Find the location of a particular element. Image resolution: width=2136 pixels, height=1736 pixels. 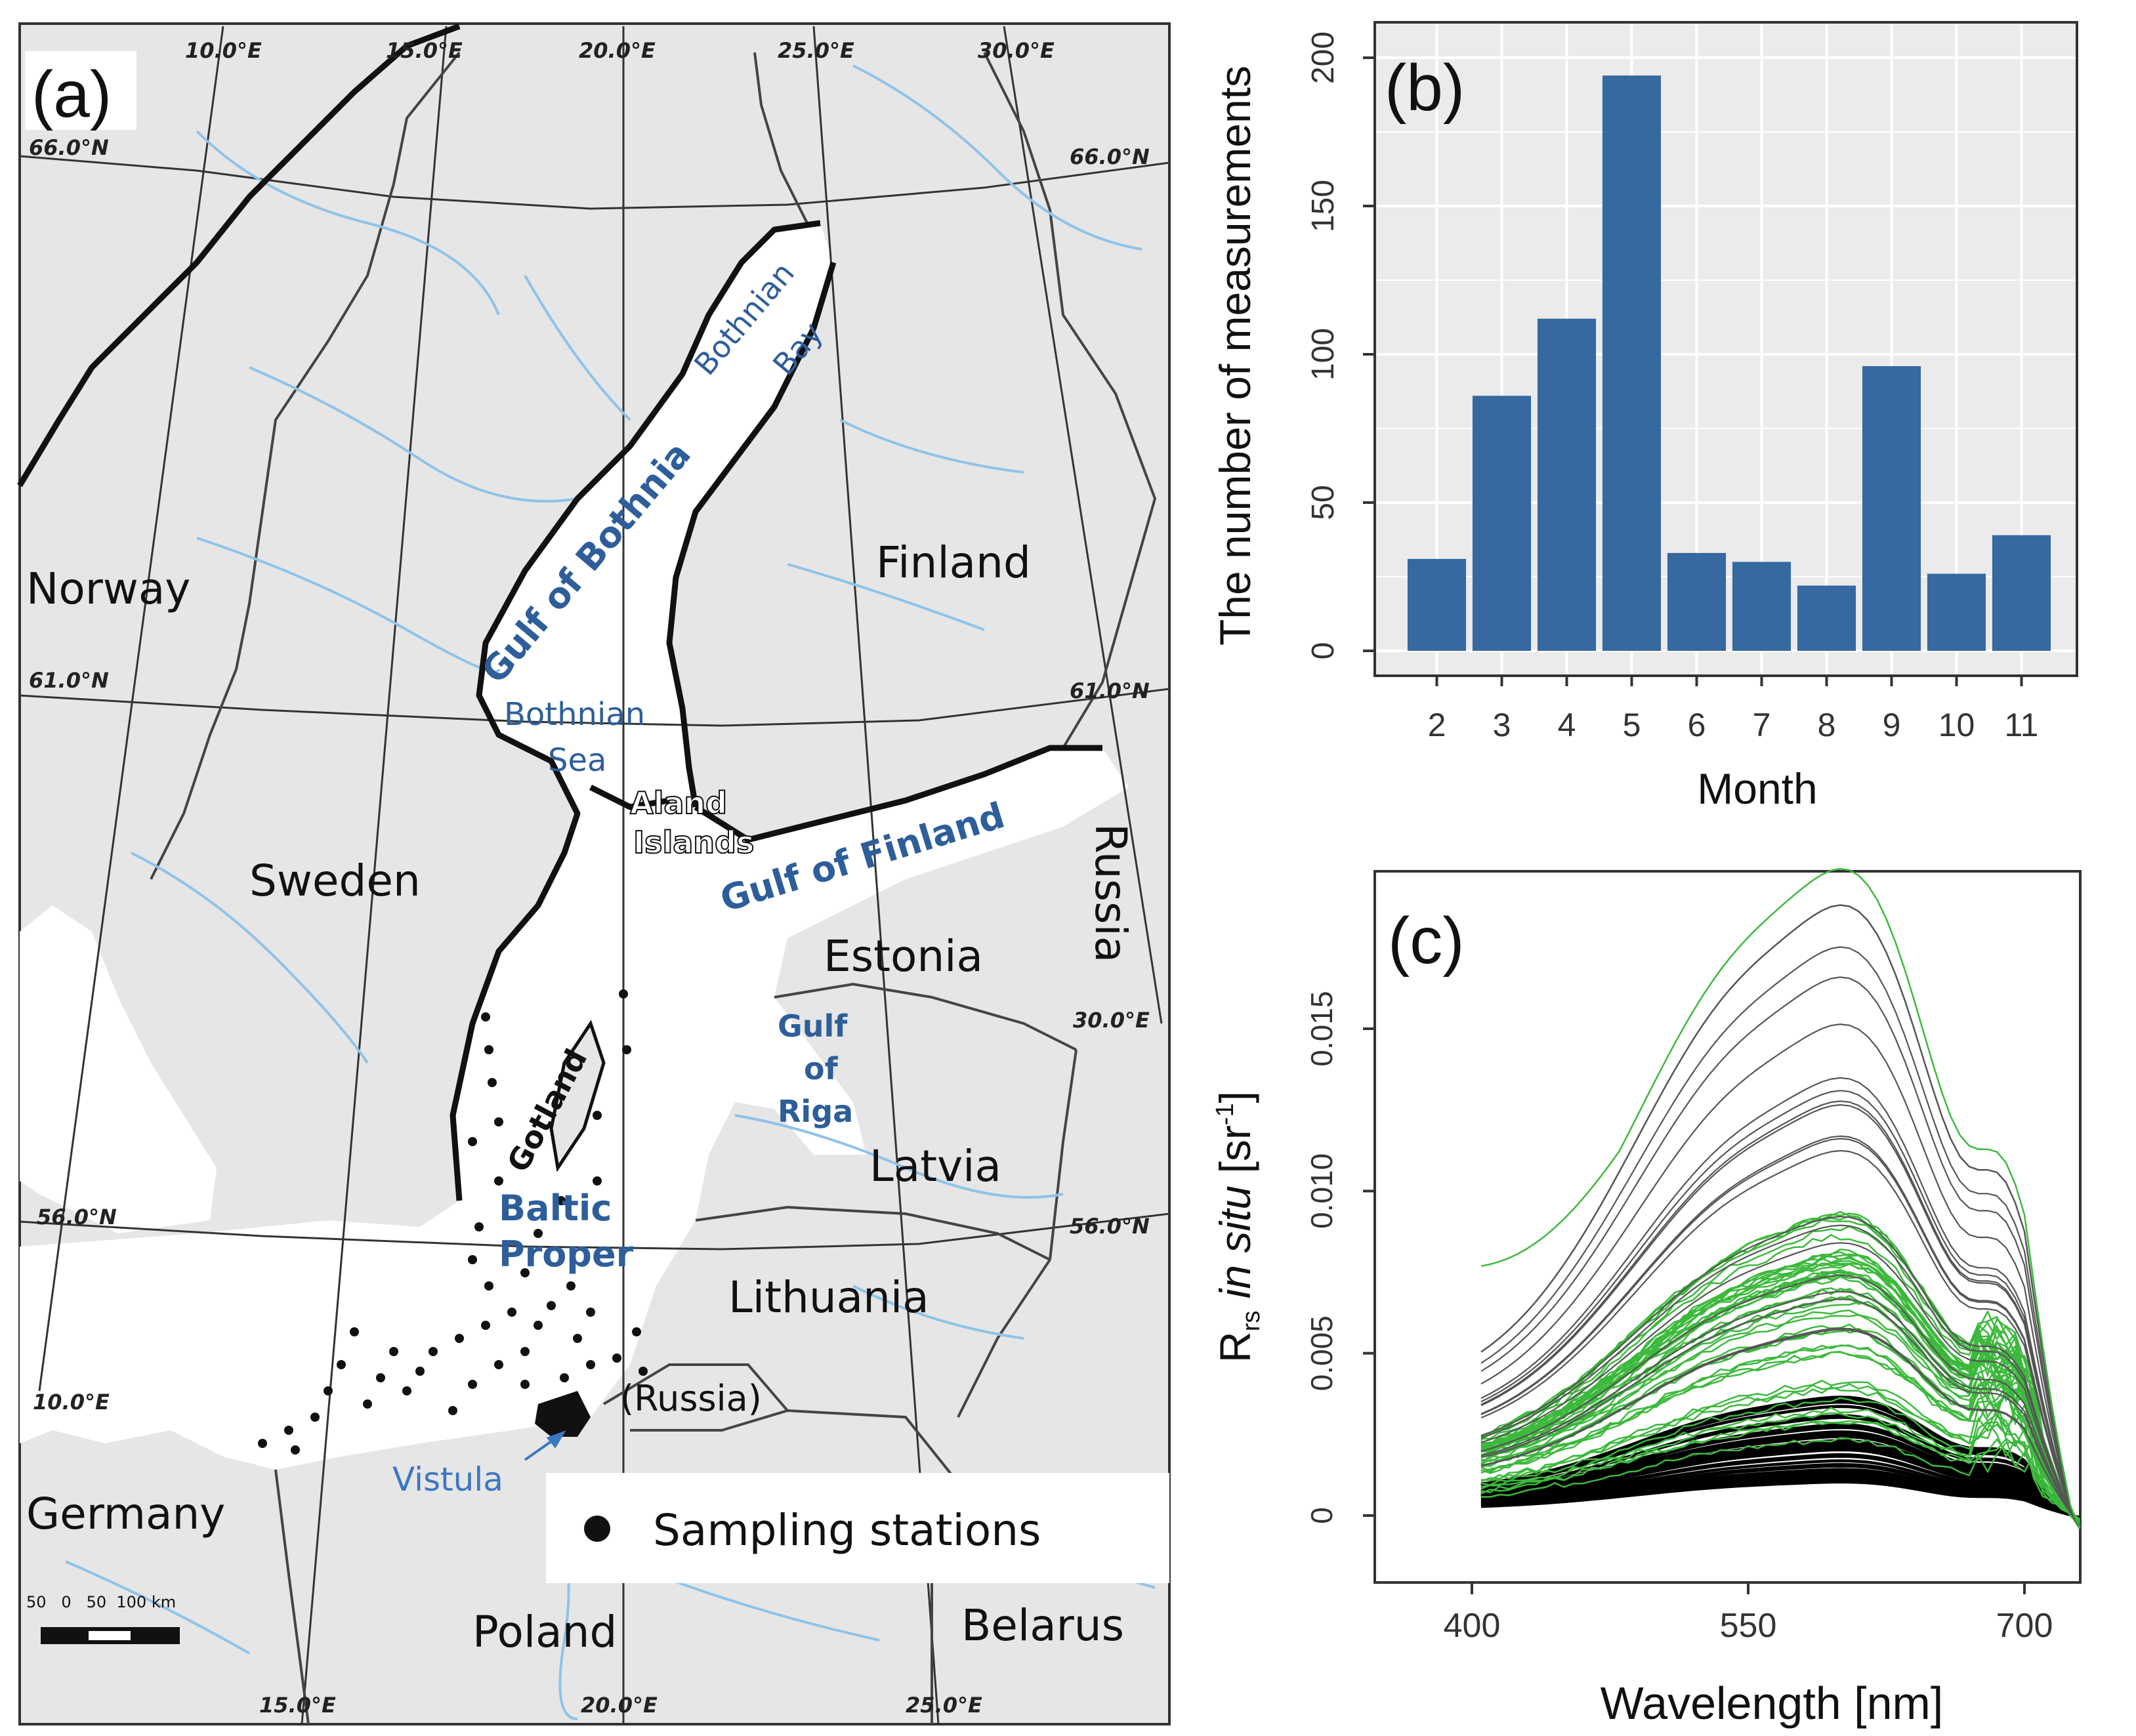

label-vistula: Vistula is located at coordinates (447, 1479).